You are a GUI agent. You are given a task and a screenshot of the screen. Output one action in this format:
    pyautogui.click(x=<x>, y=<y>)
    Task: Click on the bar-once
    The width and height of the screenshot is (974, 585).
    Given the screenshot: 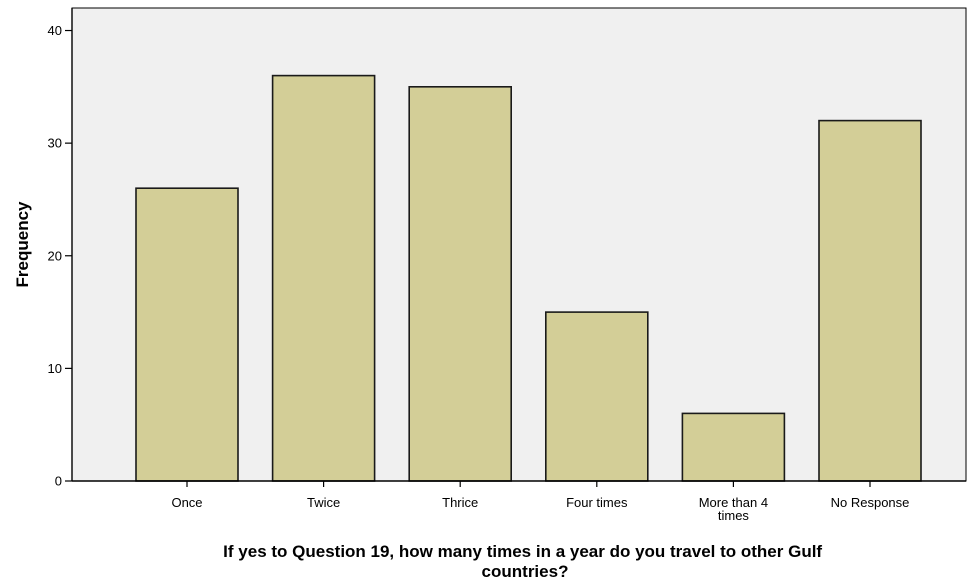 What is the action you would take?
    pyautogui.click(x=187, y=334)
    